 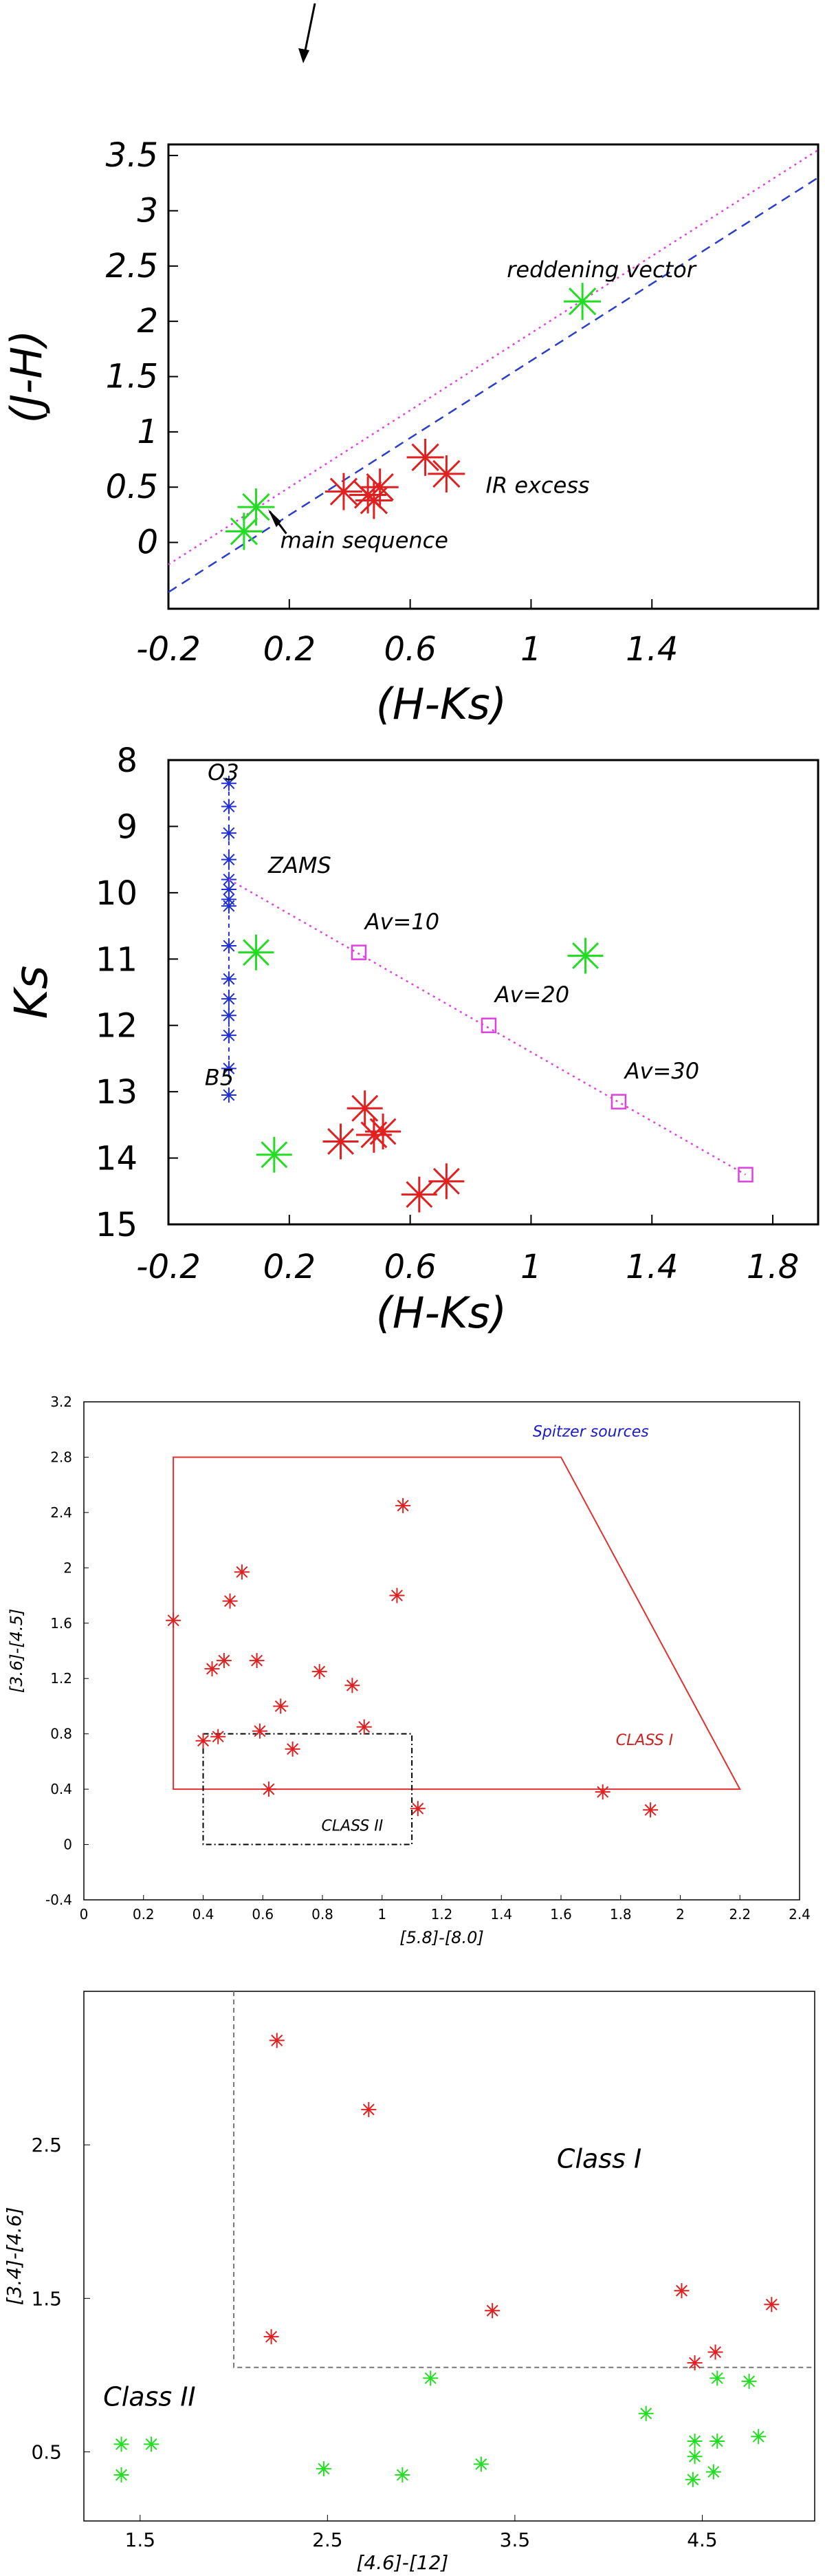 What do you see at coordinates (132, 155) in the screenshot?
I see `panel1-ytick-label: 3.5` at bounding box center [132, 155].